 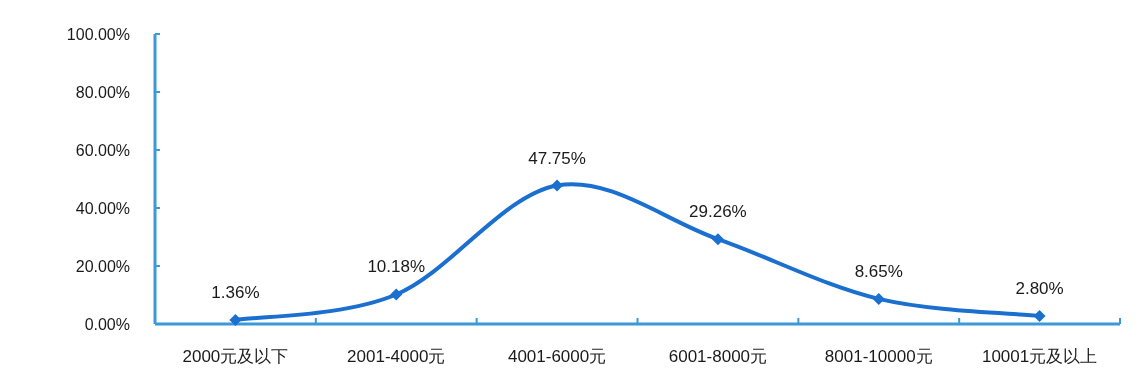 I want to click on data-label: 1.36%, so click(x=235, y=293).